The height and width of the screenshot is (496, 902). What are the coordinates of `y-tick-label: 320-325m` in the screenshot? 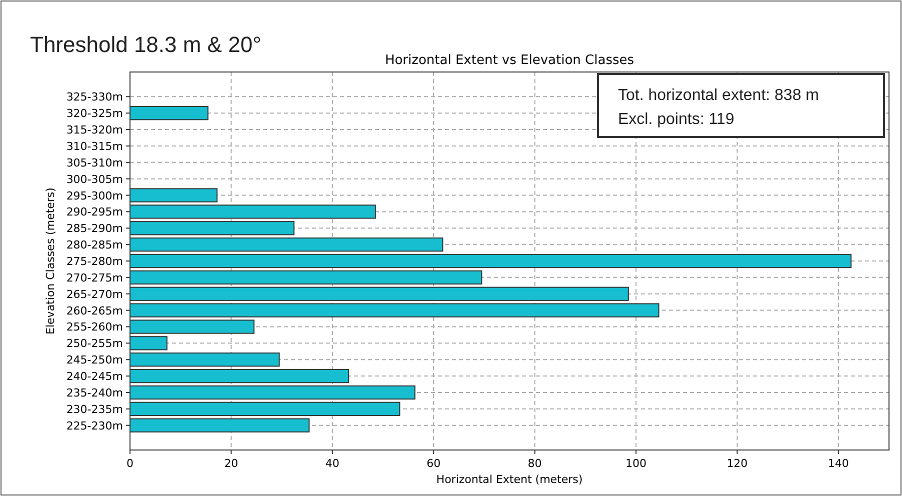 It's located at (94, 113).